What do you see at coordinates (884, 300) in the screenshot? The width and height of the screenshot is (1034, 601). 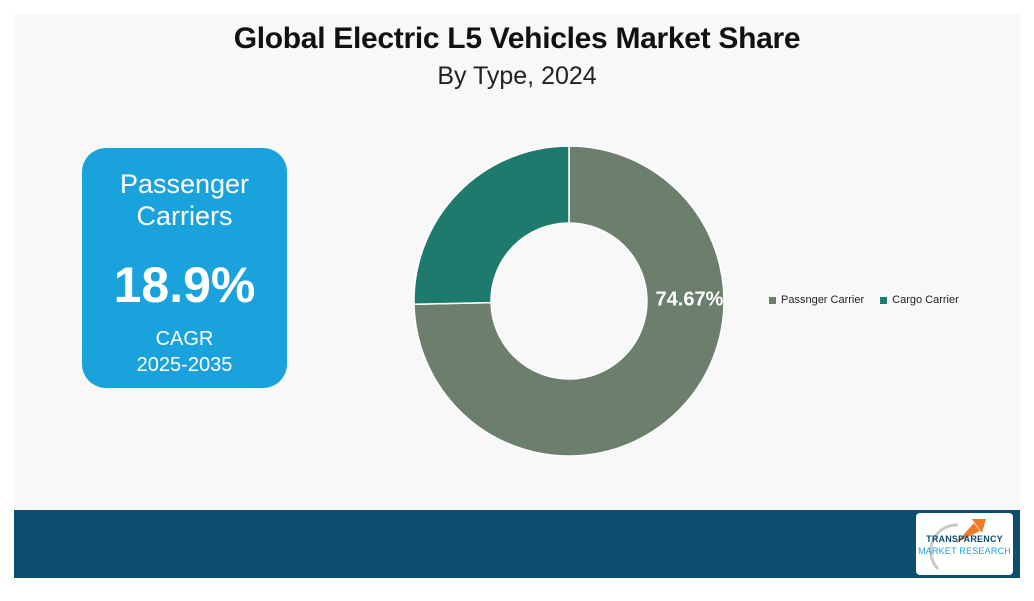 I see `legend-swatch-cargo` at bounding box center [884, 300].